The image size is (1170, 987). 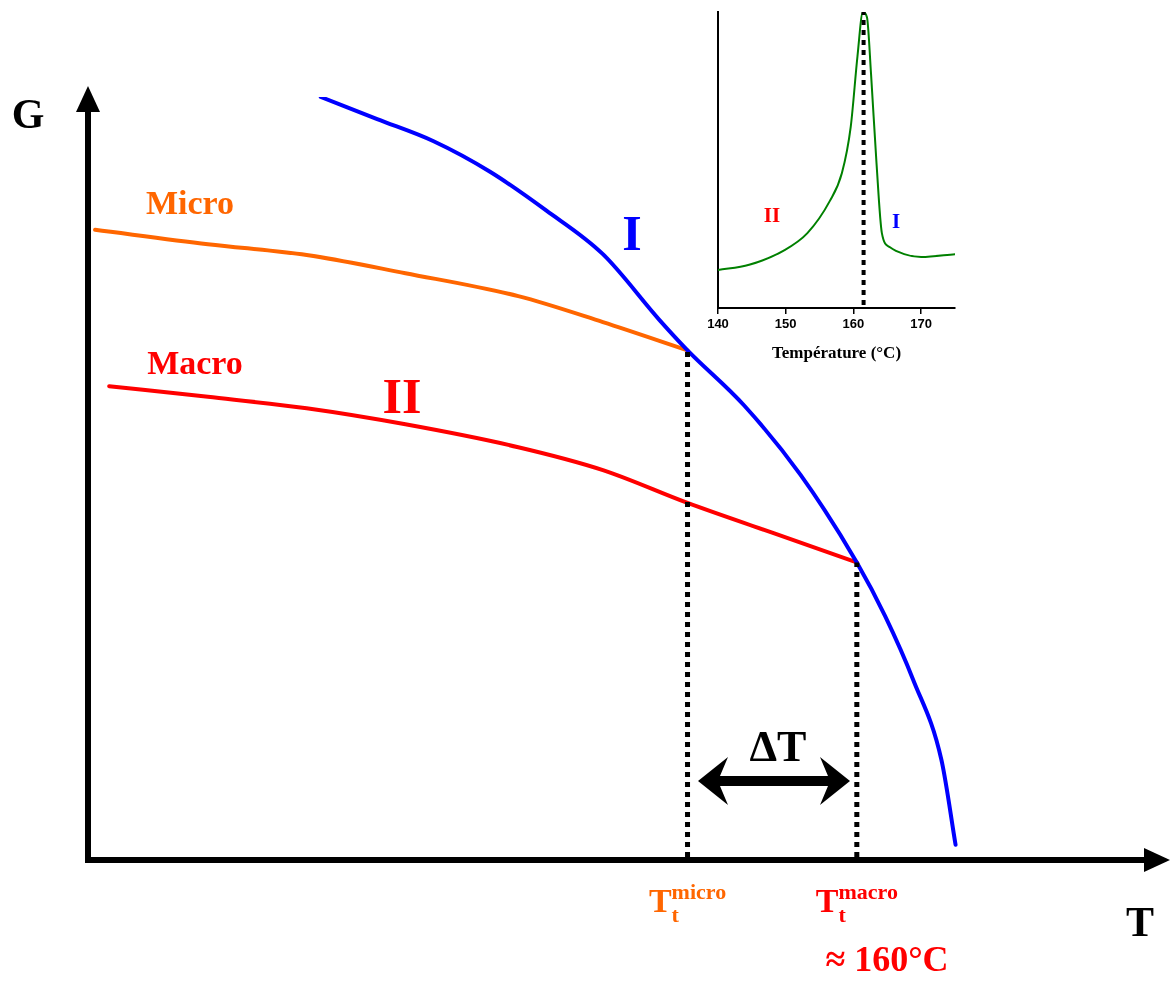 I want to click on annotation: ΔT, so click(x=778, y=747).